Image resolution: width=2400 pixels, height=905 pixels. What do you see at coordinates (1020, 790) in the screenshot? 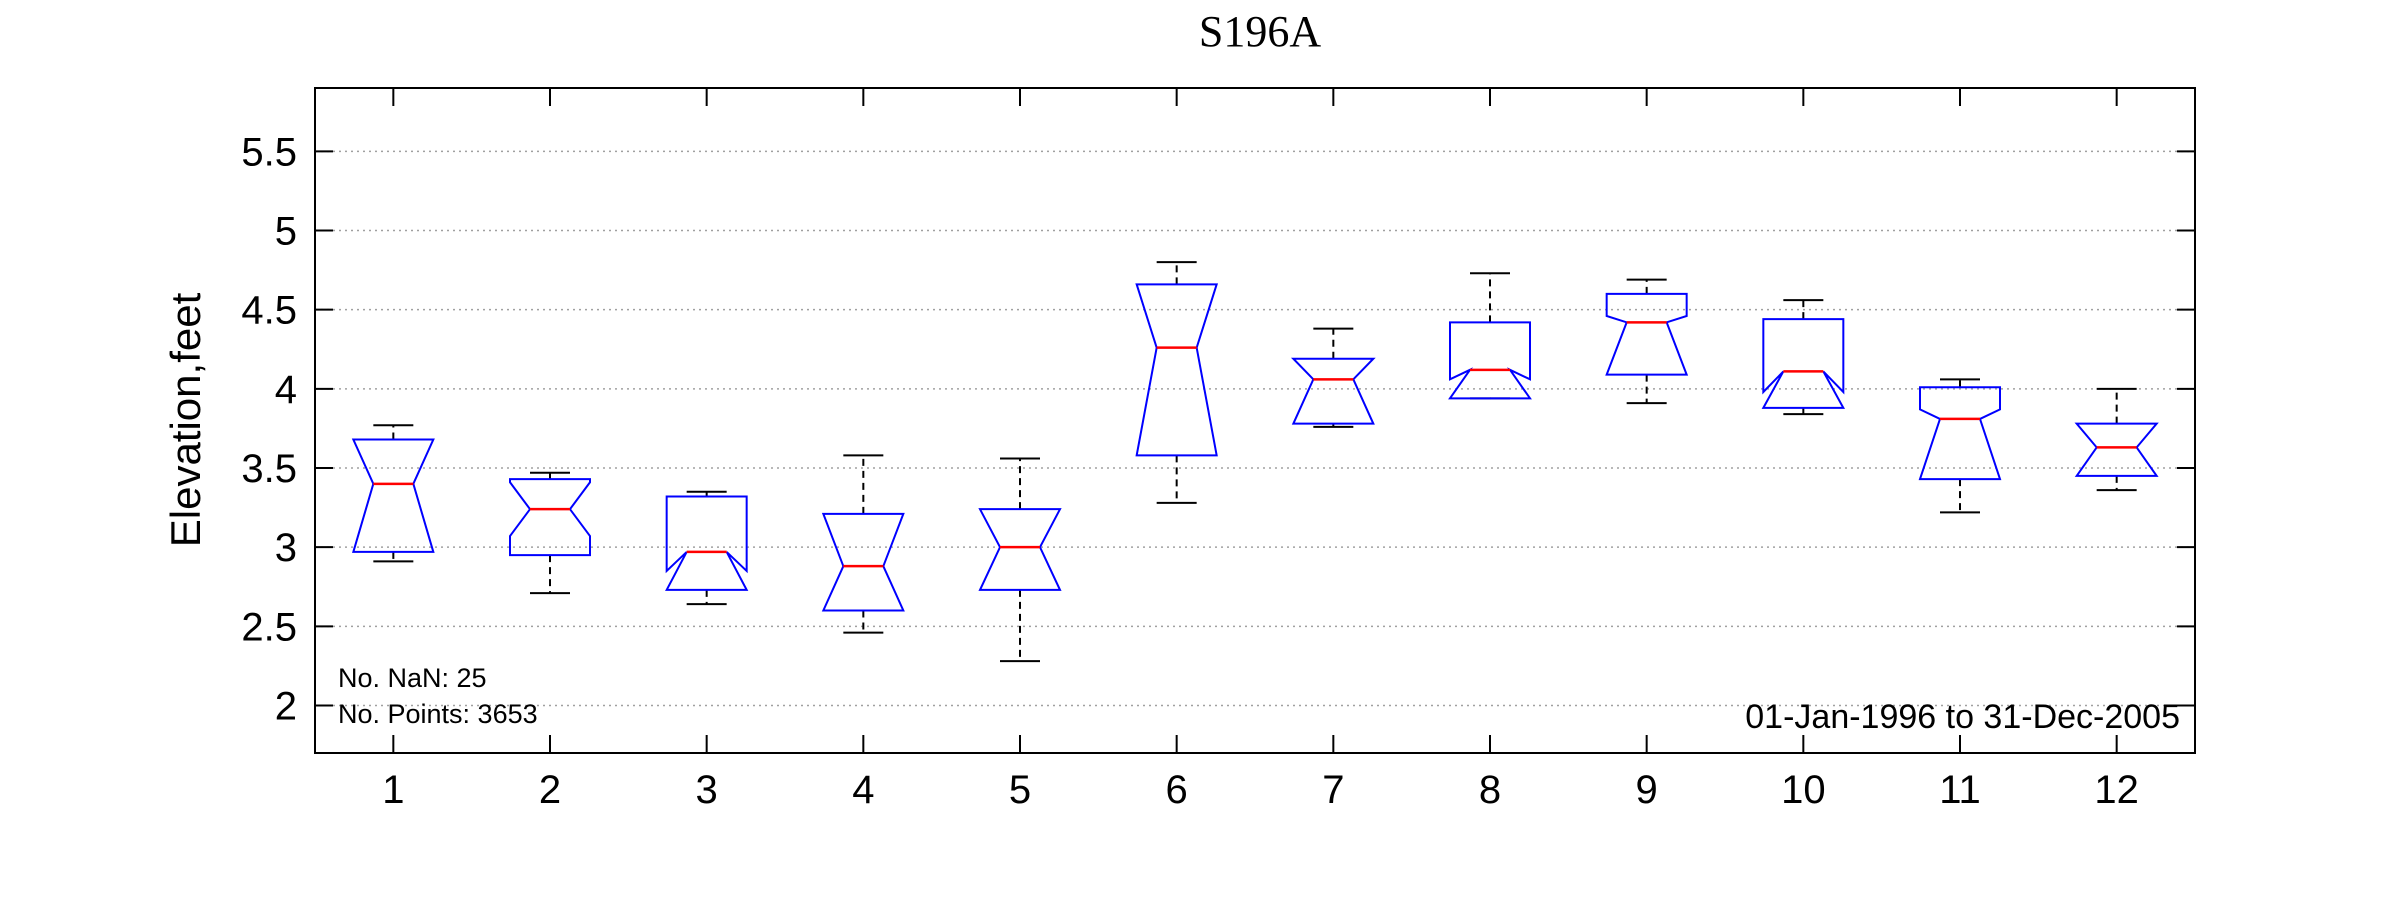
I see `x-tick-label: 5` at bounding box center [1020, 790].